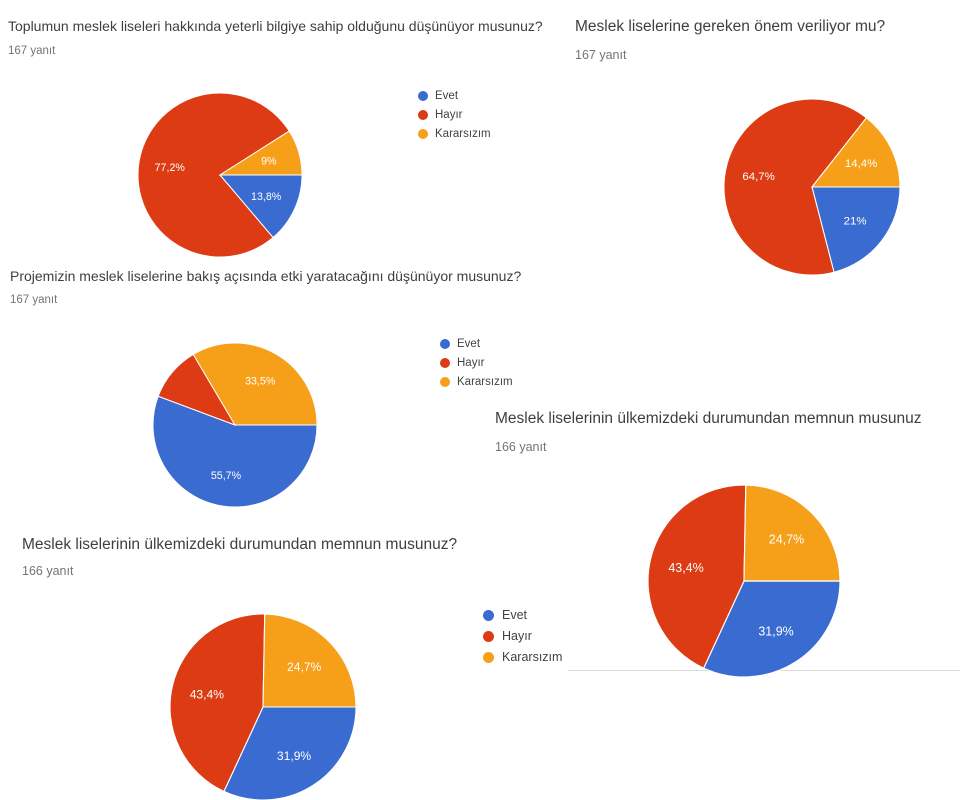  I want to click on chart-response-count-3: 167 yanıt, so click(34, 300).